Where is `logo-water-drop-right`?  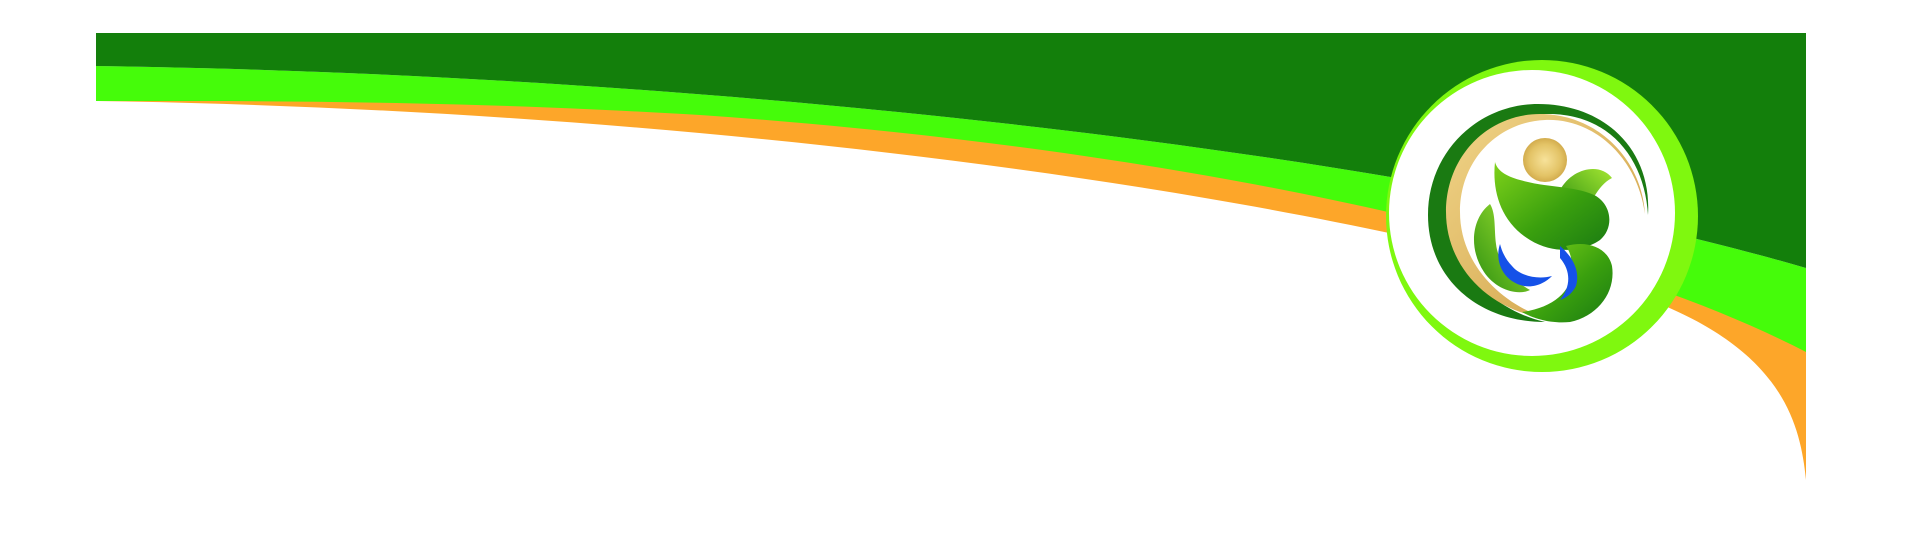
logo-water-drop-right is located at coordinates (1569, 273).